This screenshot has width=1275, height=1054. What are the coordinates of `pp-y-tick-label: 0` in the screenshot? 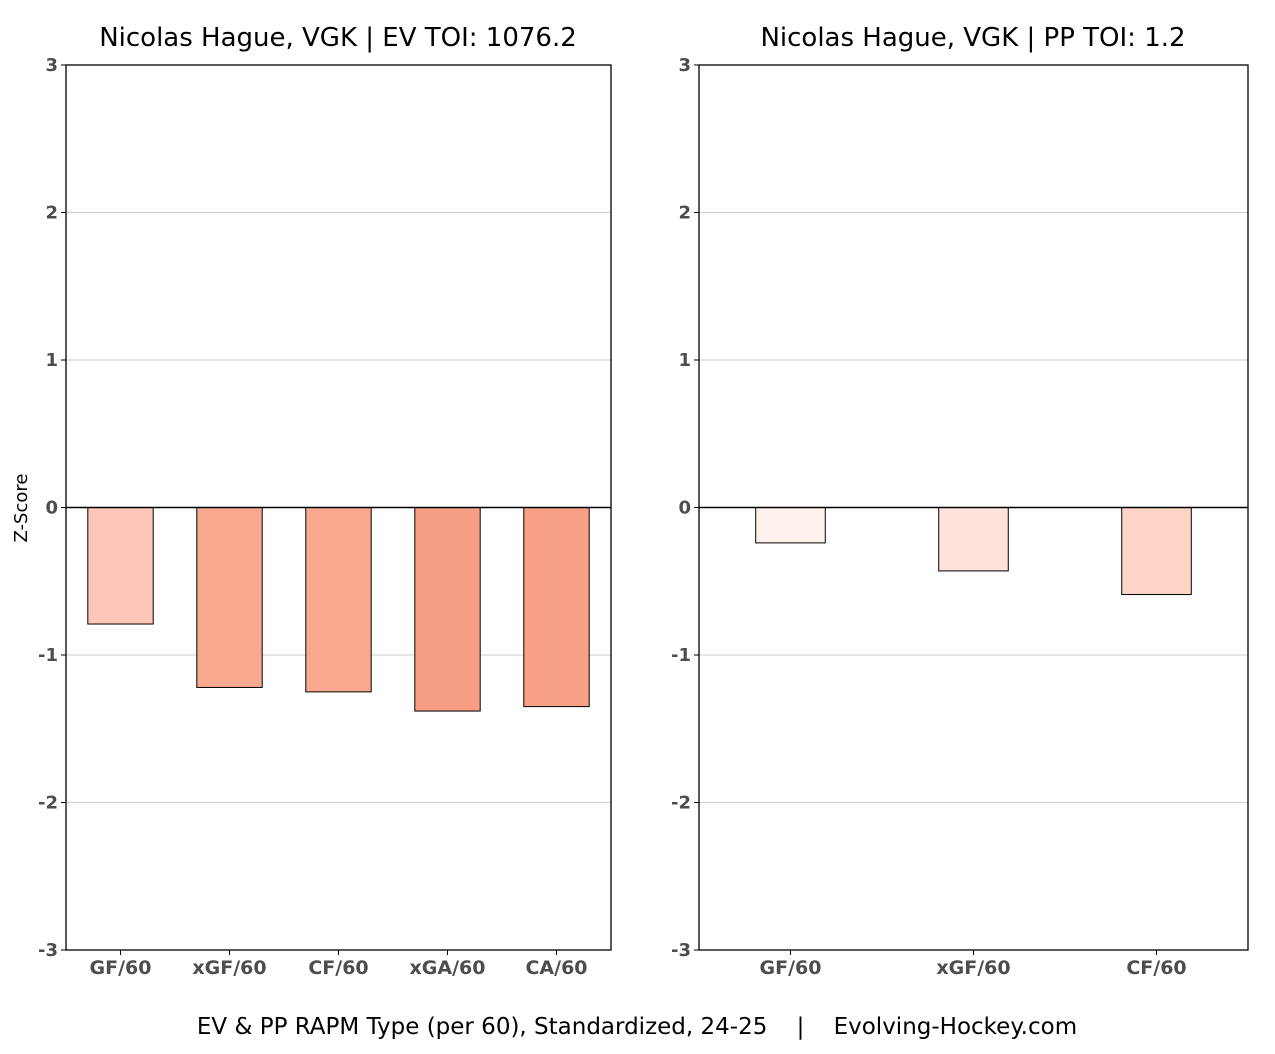 It's located at (684, 508).